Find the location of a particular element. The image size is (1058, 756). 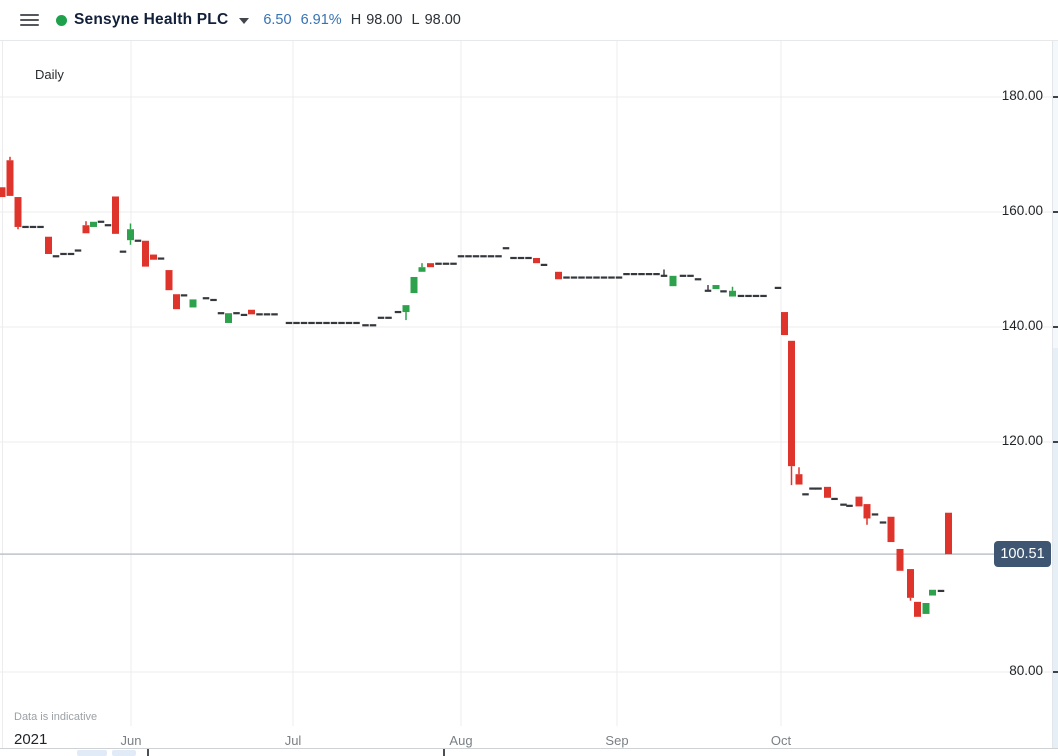

hamburger-menu-icon is located at coordinates (29, 20).